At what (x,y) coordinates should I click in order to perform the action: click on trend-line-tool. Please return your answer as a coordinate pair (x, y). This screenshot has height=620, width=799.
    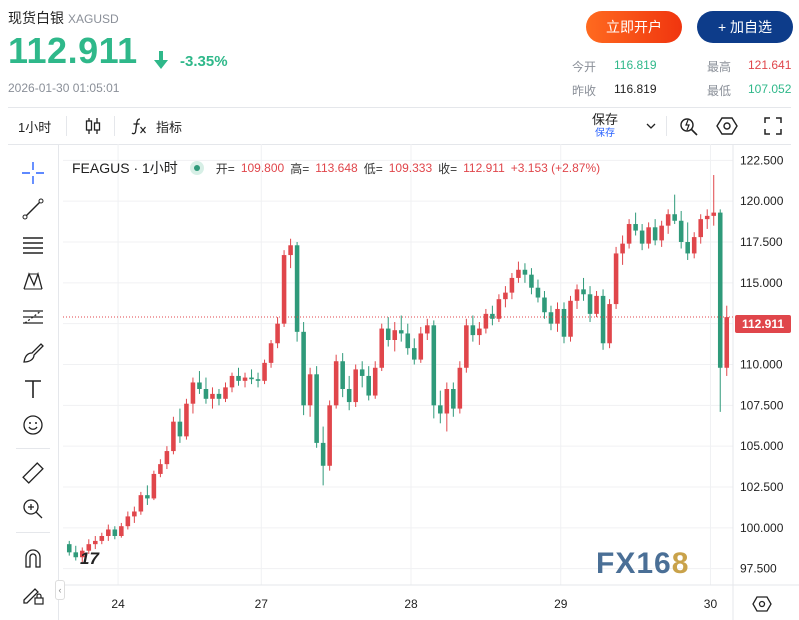
    Looking at the image, I should click on (33, 209).